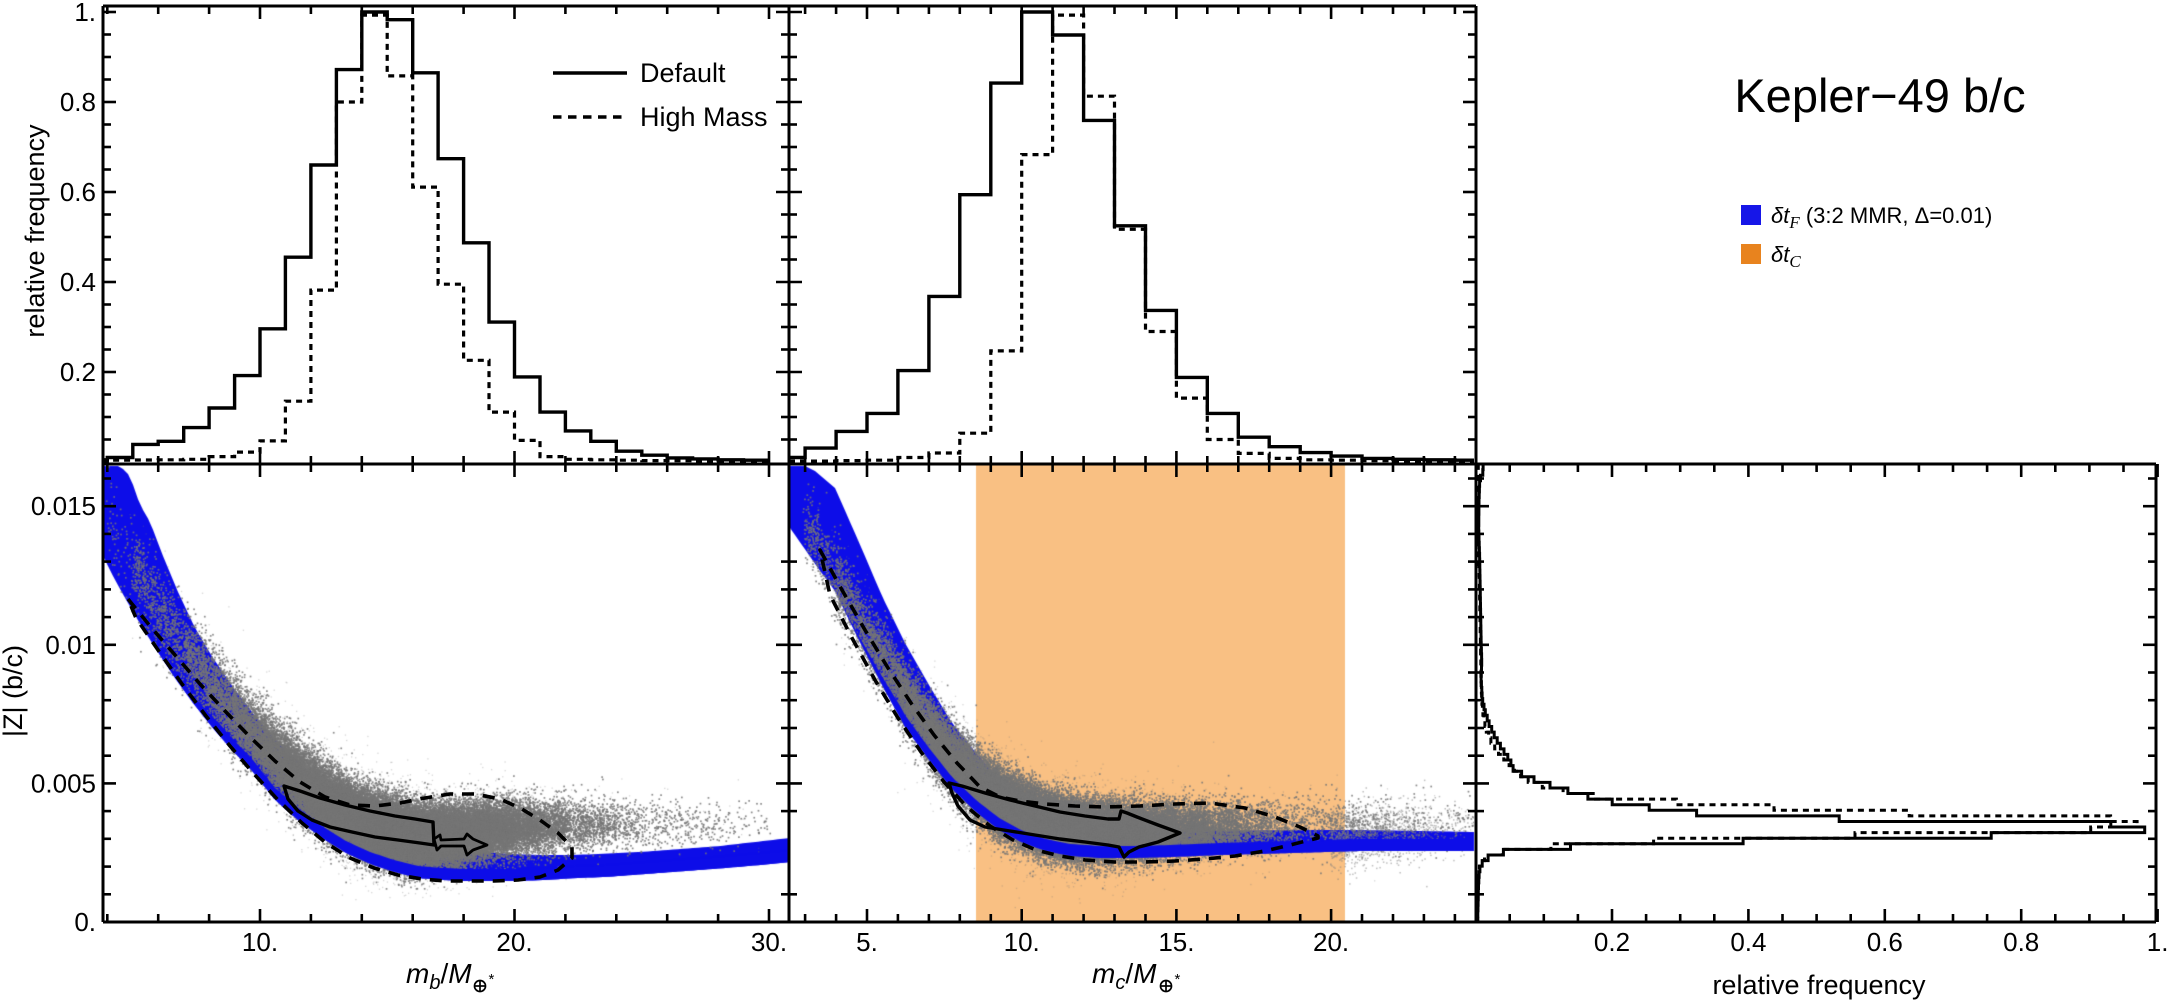 The image size is (2169, 1001). I want to click on svg-text: 0.01, so click(70, 645).